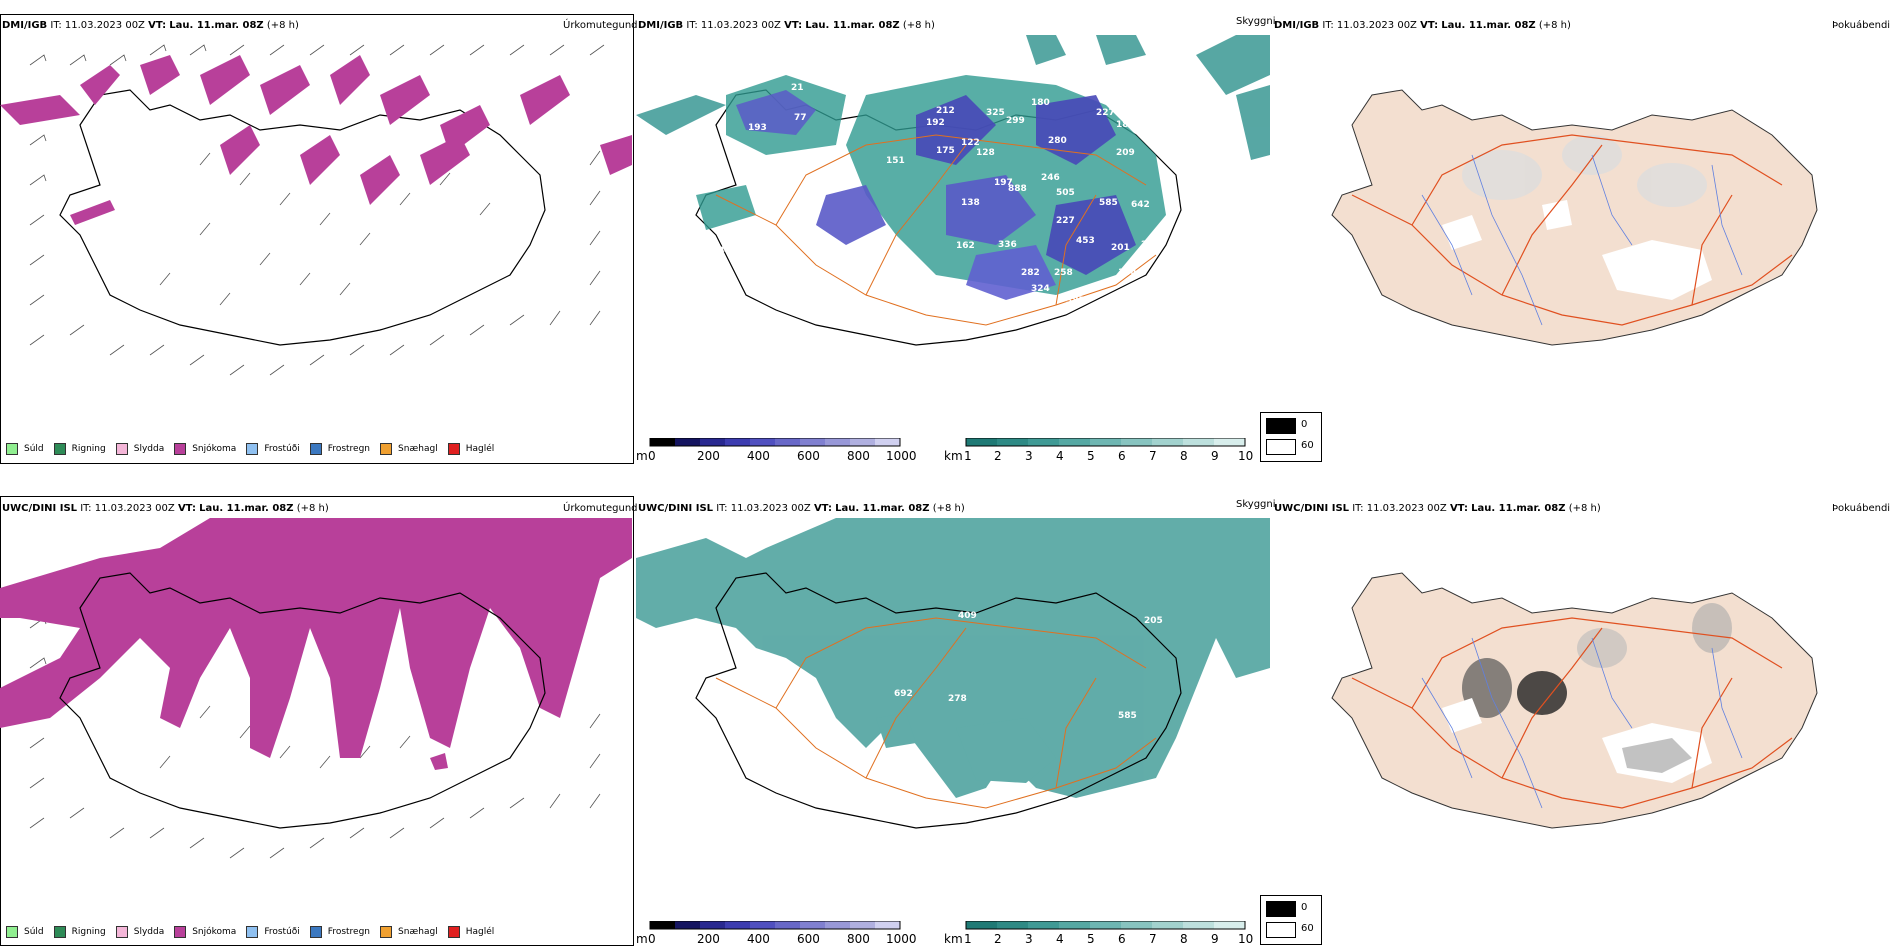 The height and width of the screenshot is (951, 1900). Describe the element at coordinates (339, 932) in the screenshot. I see `legend-item: Frostregn` at that location.